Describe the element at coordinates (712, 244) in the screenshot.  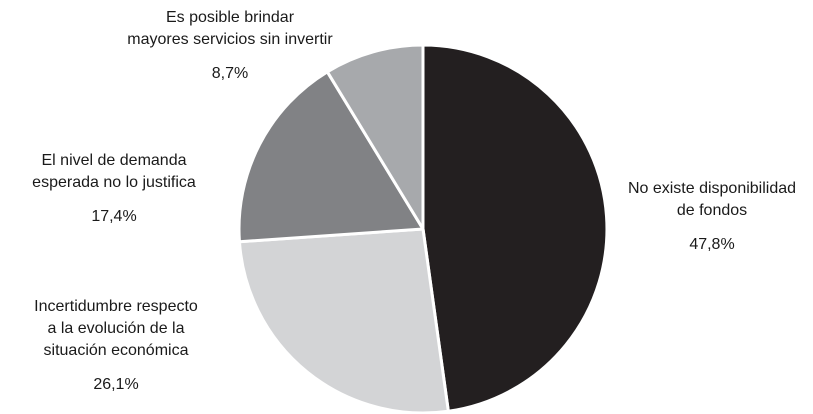
I see `slice-value-label: 47,8%` at that location.